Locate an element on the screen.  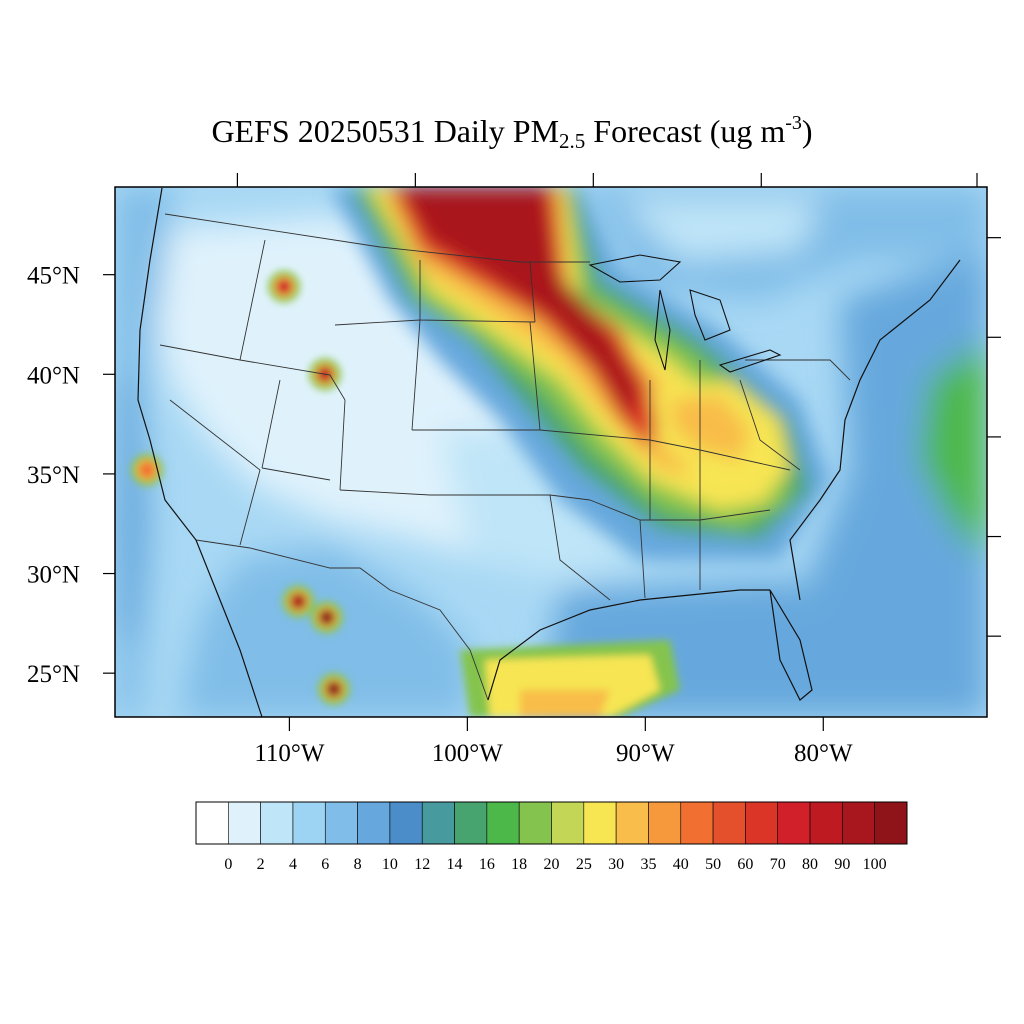
lat-label: 40°N is located at coordinates (53, 375).